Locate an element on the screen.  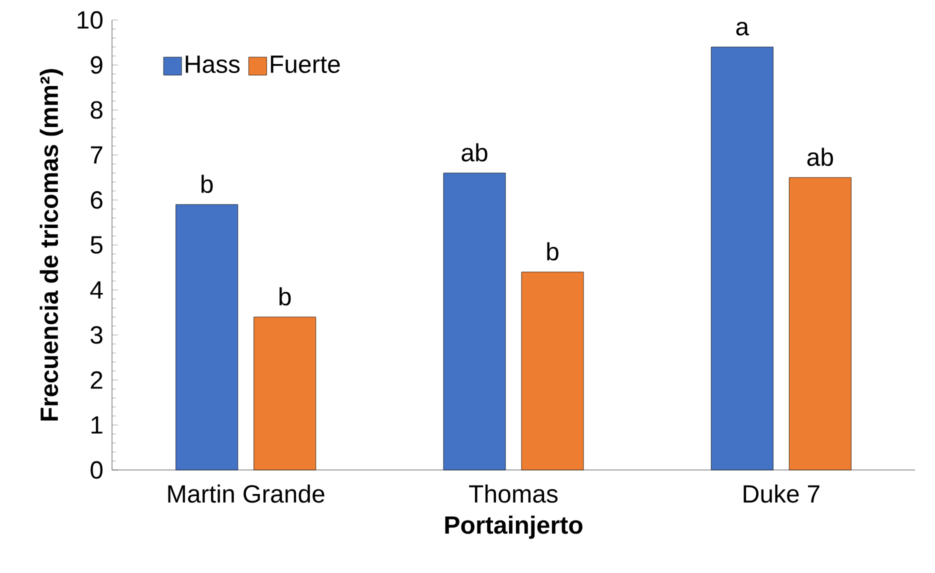
y-tick-label: 9 is located at coordinates (96, 65).